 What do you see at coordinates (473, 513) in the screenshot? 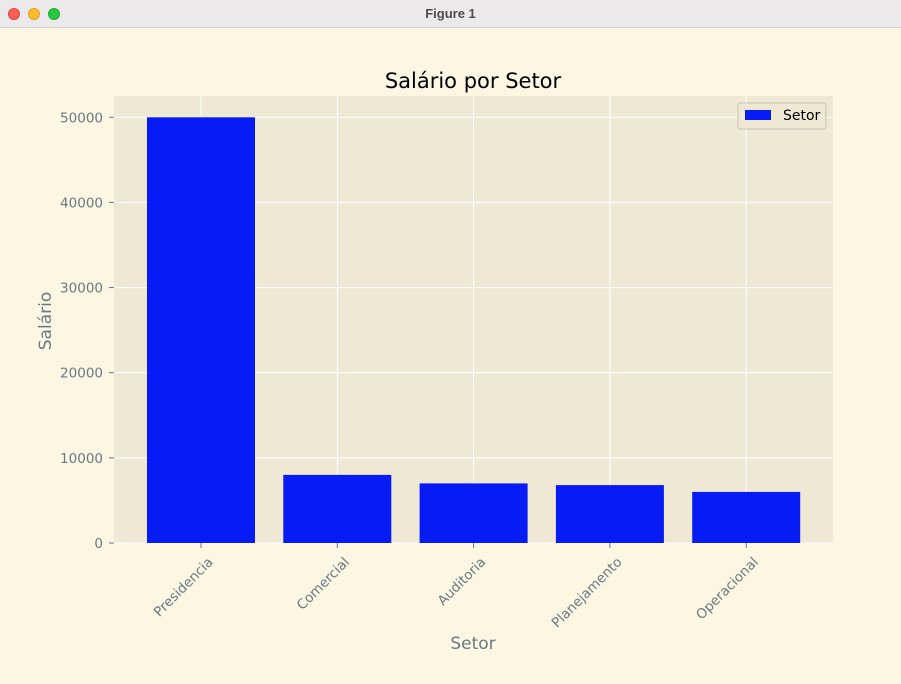
I see `bar-auditoria` at bounding box center [473, 513].